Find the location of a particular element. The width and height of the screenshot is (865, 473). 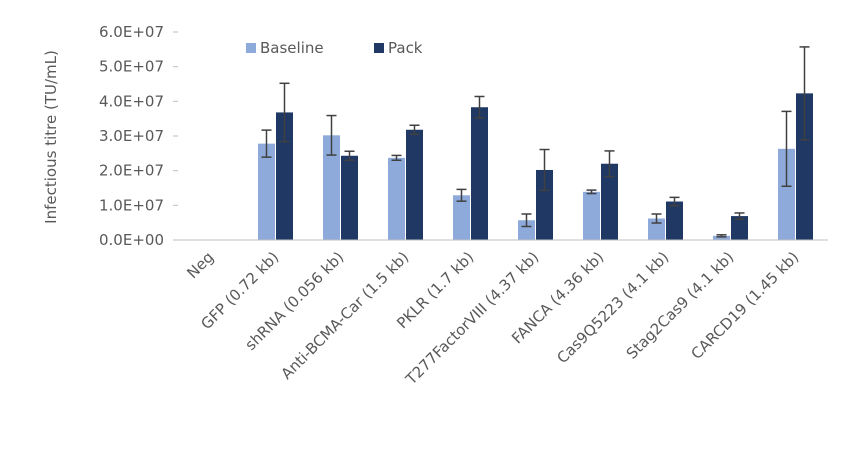

y-tick-label: 5.0E+07 is located at coordinates (131, 67).